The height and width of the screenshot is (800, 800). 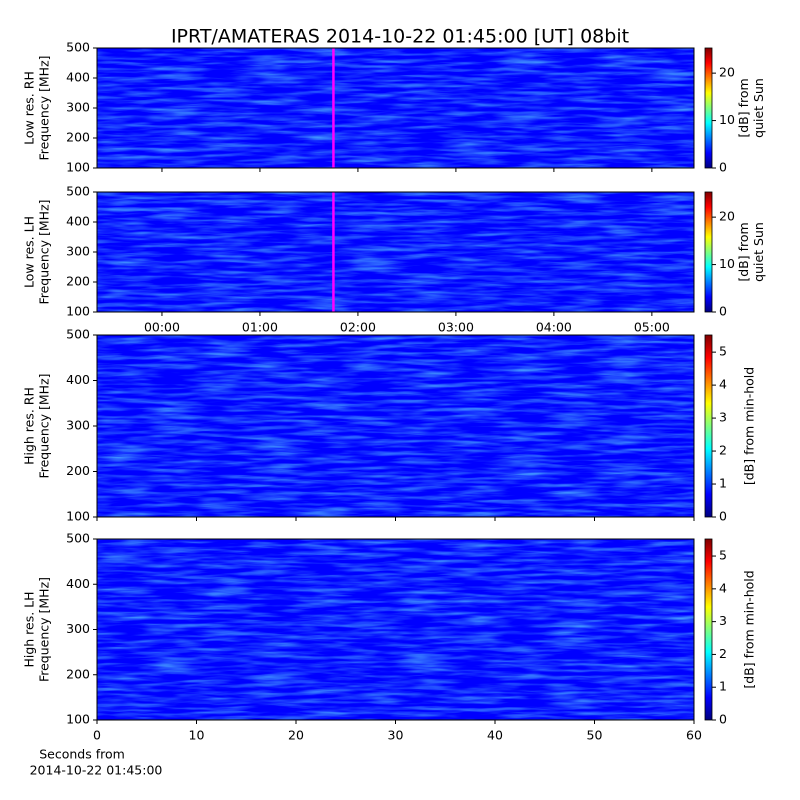 What do you see at coordinates (495, 735) in the screenshot?
I see `x-tick-label: 40` at bounding box center [495, 735].